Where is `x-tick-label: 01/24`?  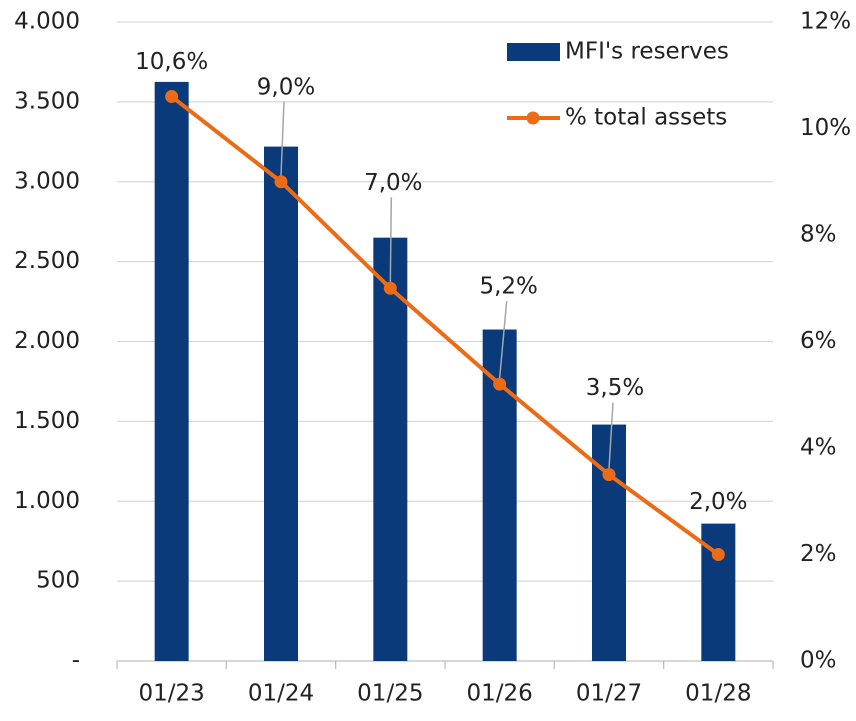 x-tick-label: 01/24 is located at coordinates (281, 694).